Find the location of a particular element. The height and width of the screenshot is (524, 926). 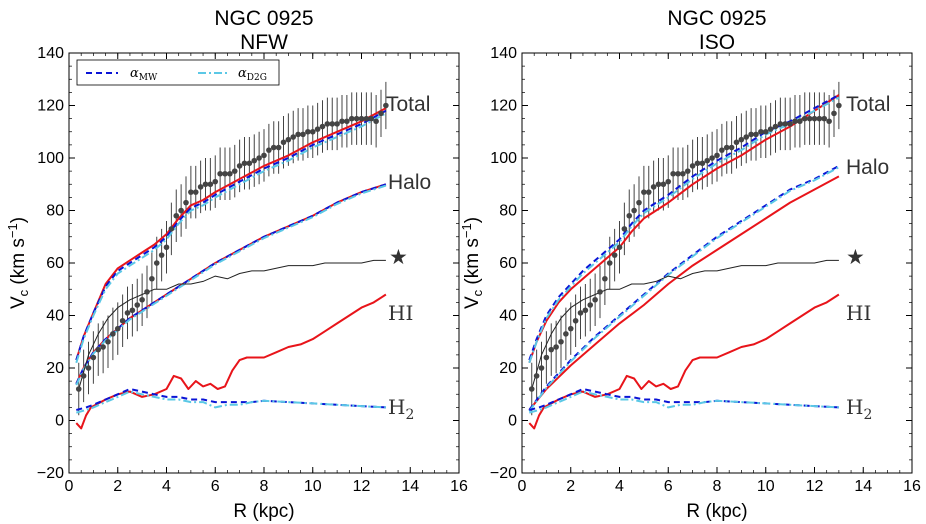

label-halo: Halo is located at coordinates (409, 182).